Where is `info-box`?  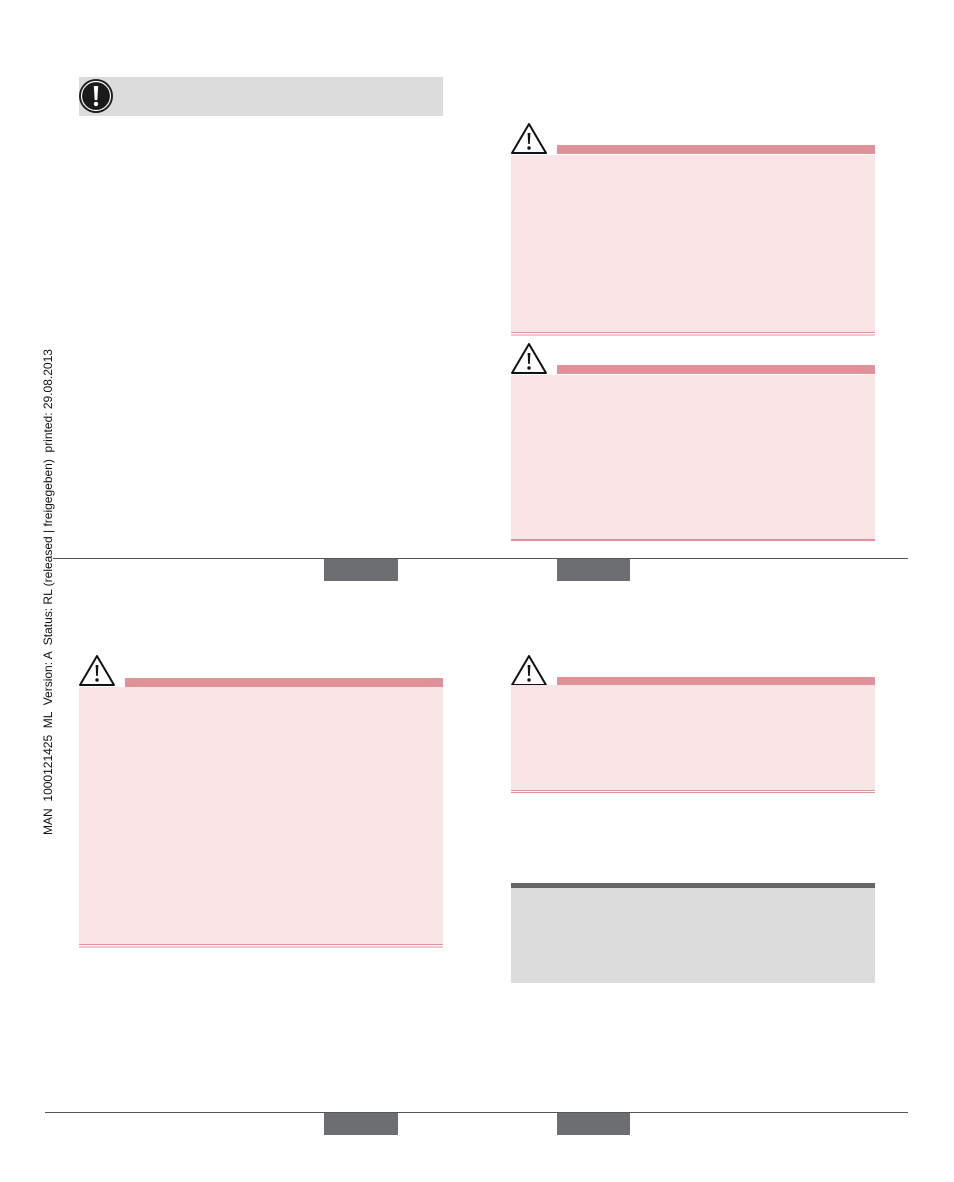
info-box is located at coordinates (693, 933).